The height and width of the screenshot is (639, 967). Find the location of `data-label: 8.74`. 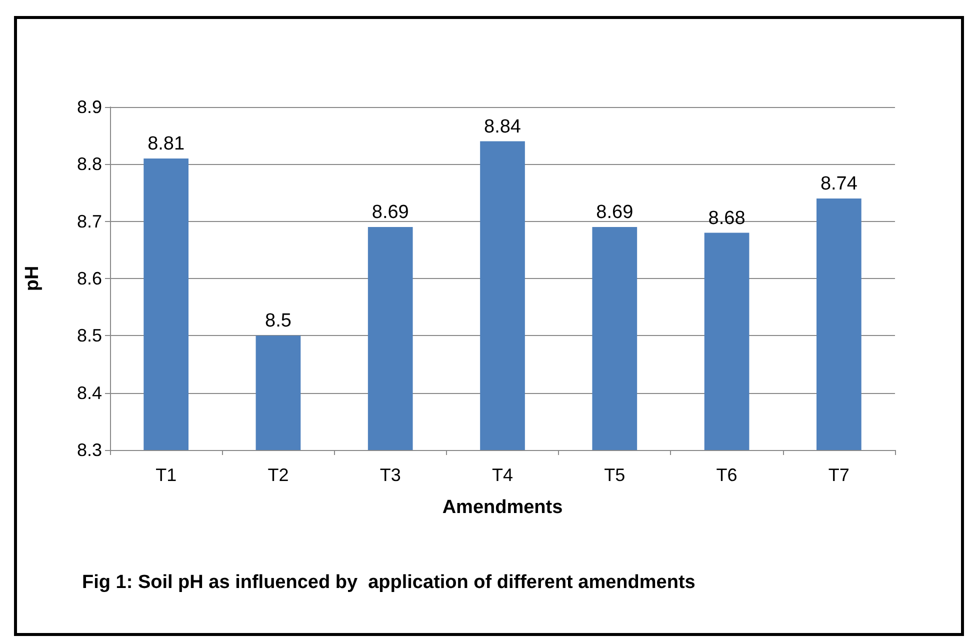

data-label: 8.74 is located at coordinates (839, 183).